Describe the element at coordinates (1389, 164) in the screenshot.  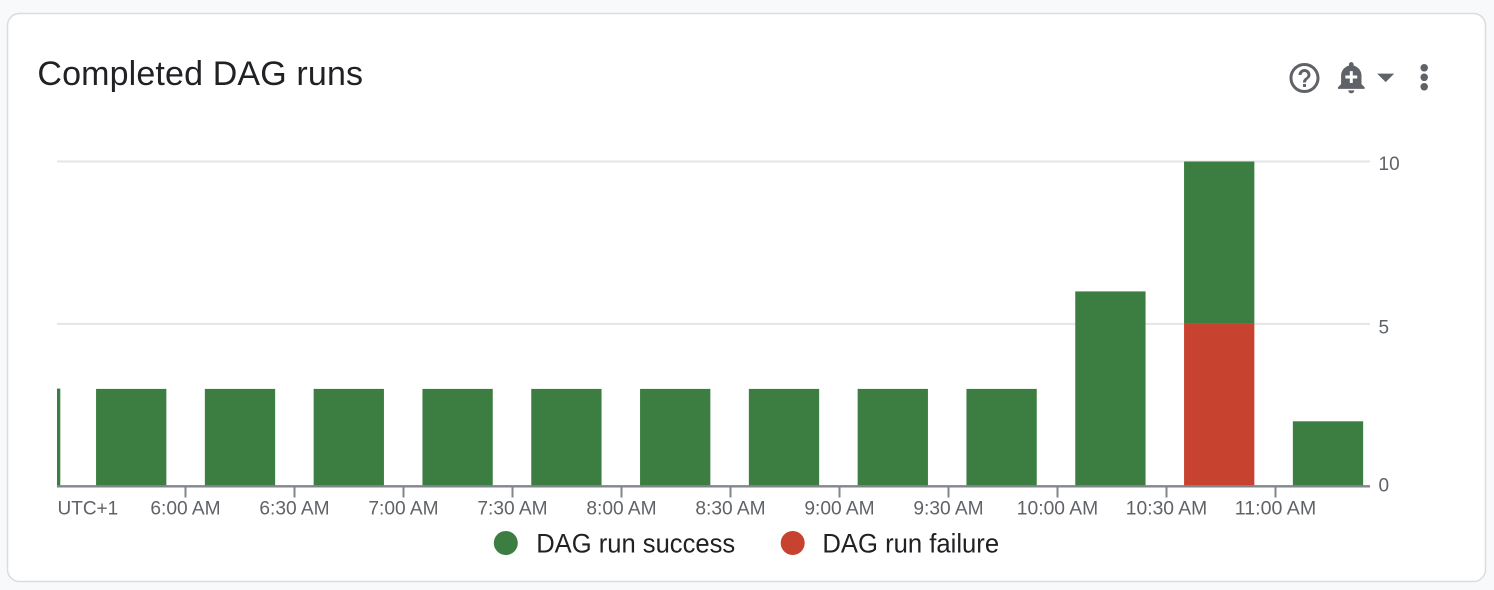
I see `svg-text: 10` at that location.